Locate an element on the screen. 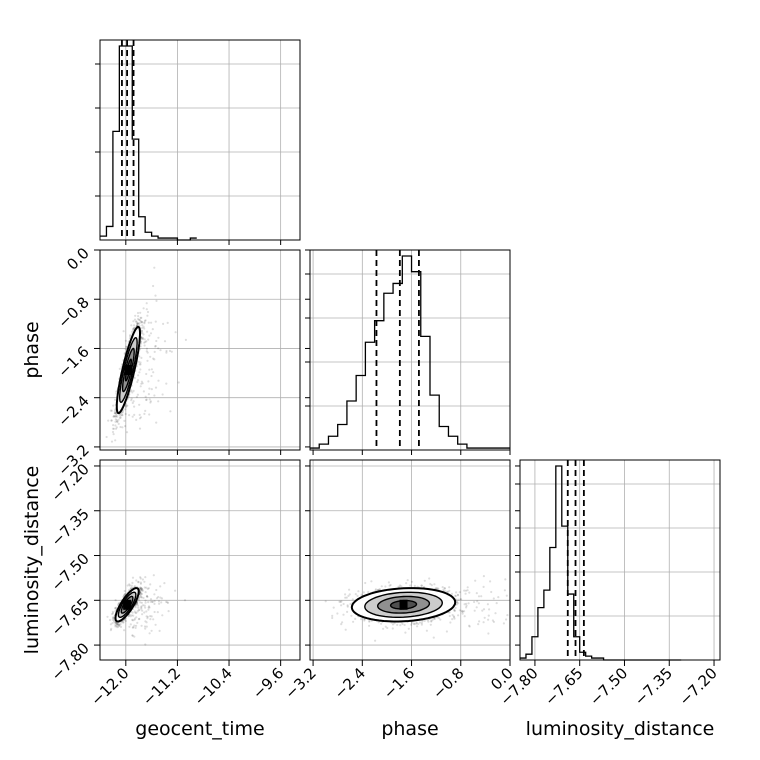  x-tick-label: −0.8 is located at coordinates (448, 683).